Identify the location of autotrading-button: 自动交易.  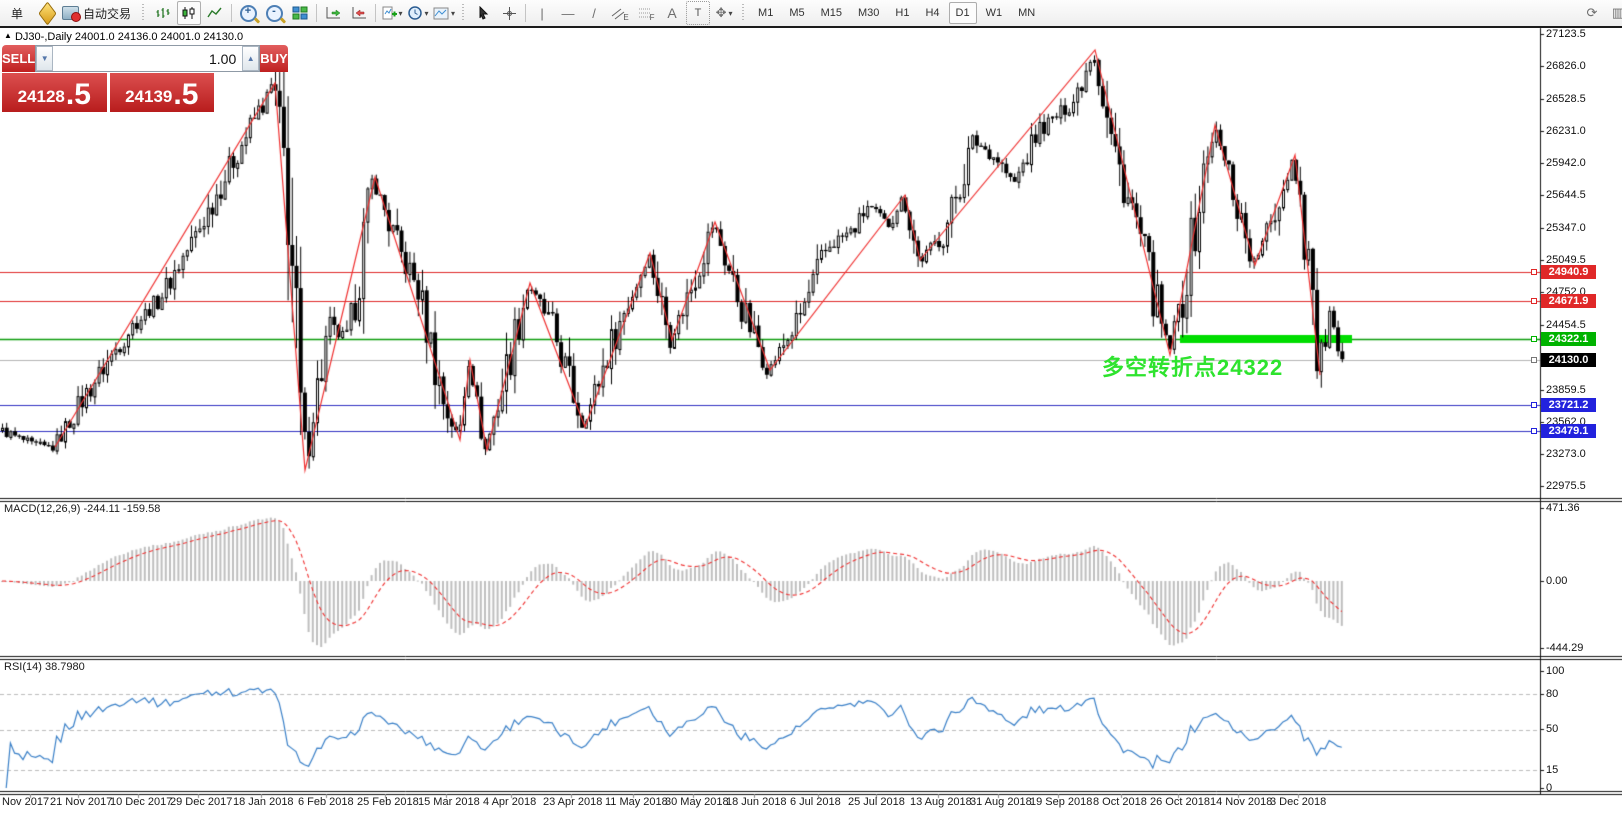
(98, 13).